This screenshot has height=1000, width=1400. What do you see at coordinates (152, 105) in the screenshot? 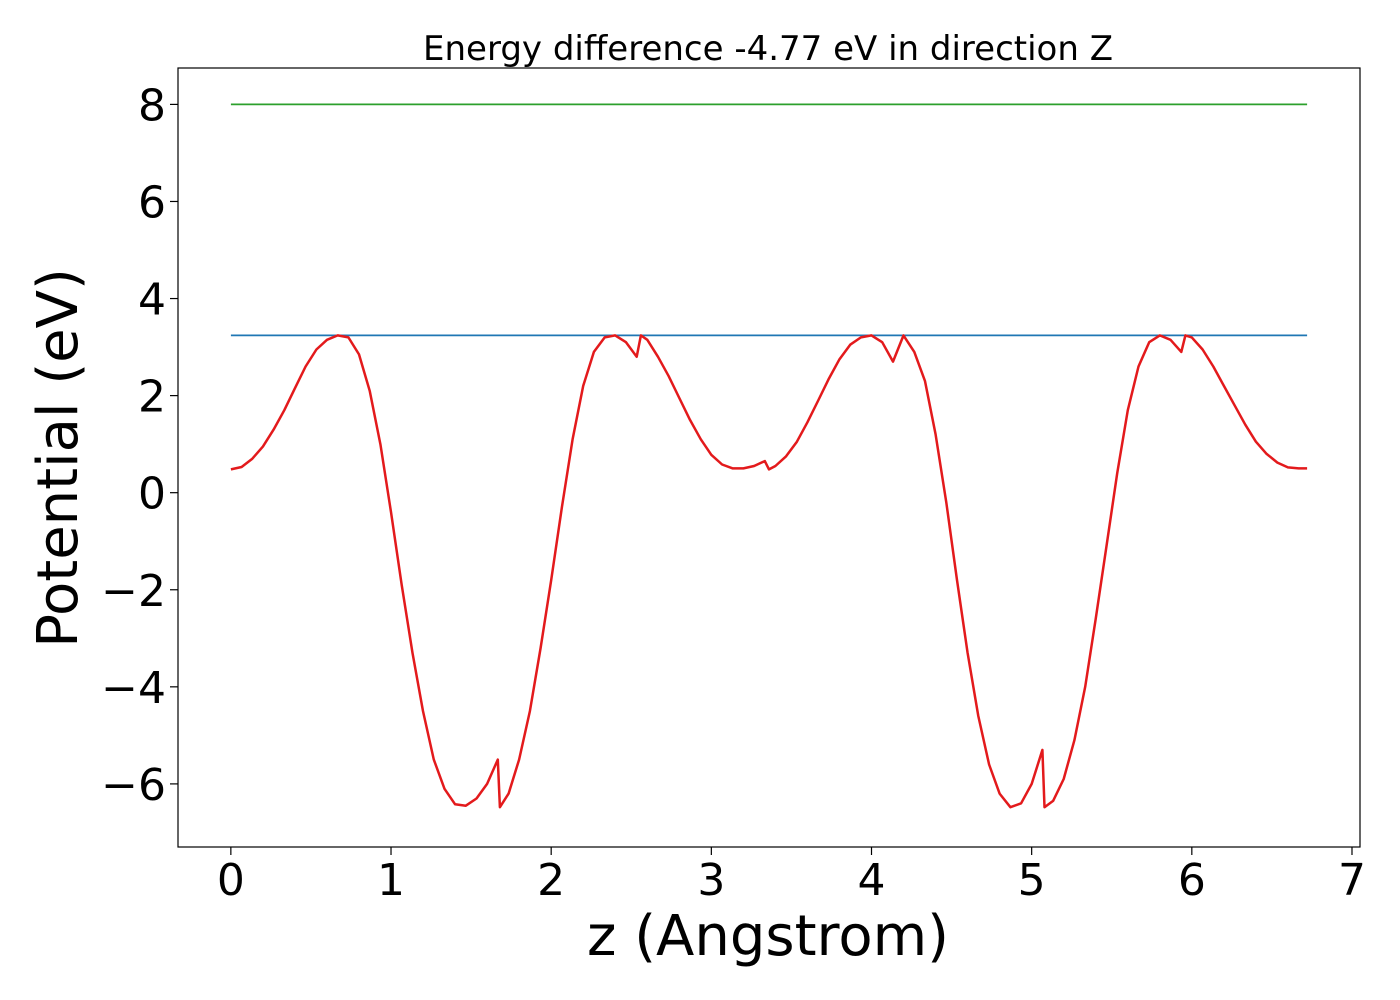
I see `y-tick-label: 8` at bounding box center [152, 105].